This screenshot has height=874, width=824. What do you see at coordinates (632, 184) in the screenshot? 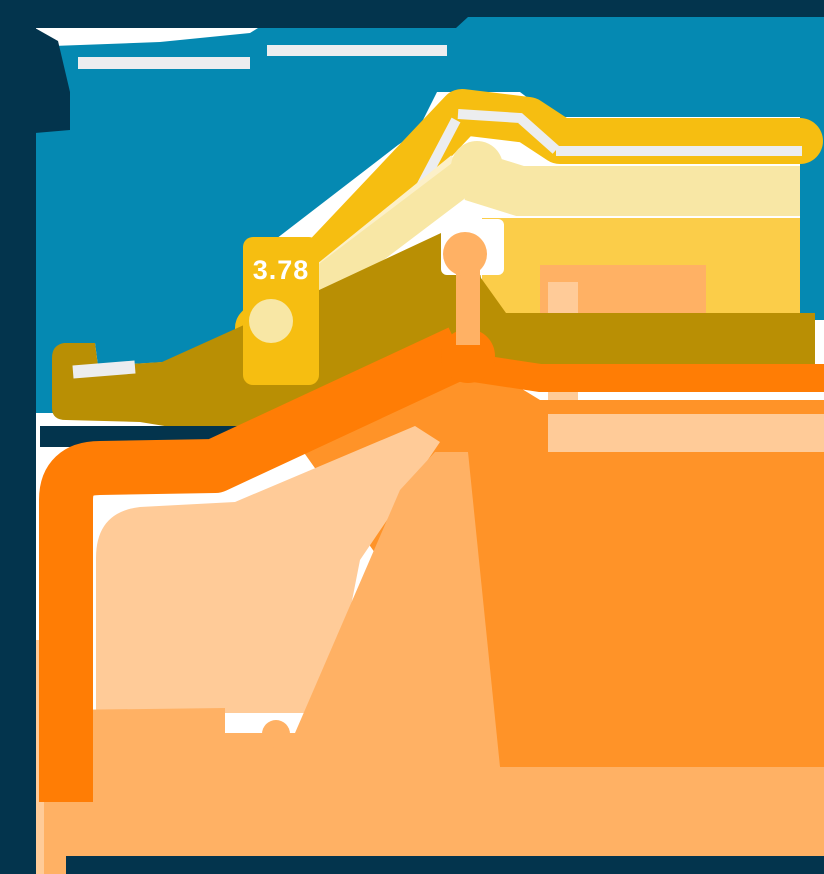
I see `cream-series-right` at bounding box center [632, 184].